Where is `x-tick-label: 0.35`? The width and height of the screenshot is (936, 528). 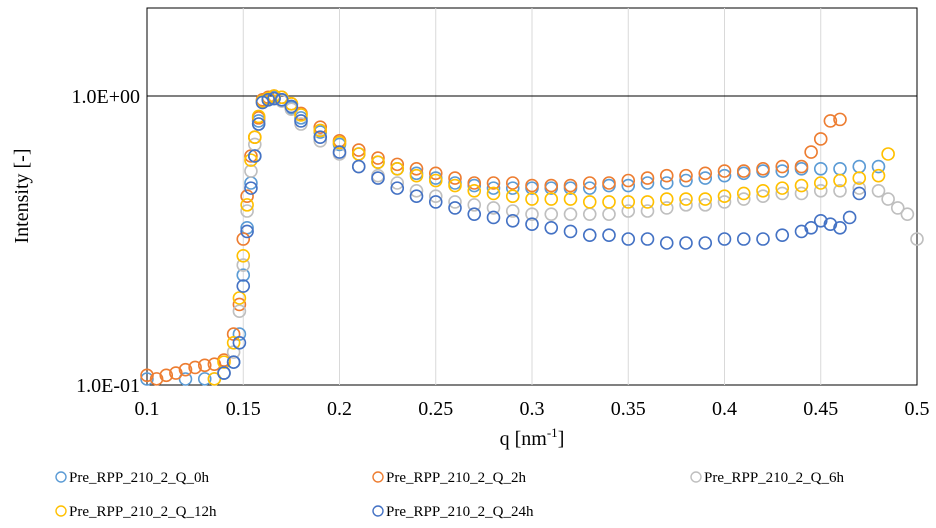
x-tick-label: 0.35 is located at coordinates (628, 409).